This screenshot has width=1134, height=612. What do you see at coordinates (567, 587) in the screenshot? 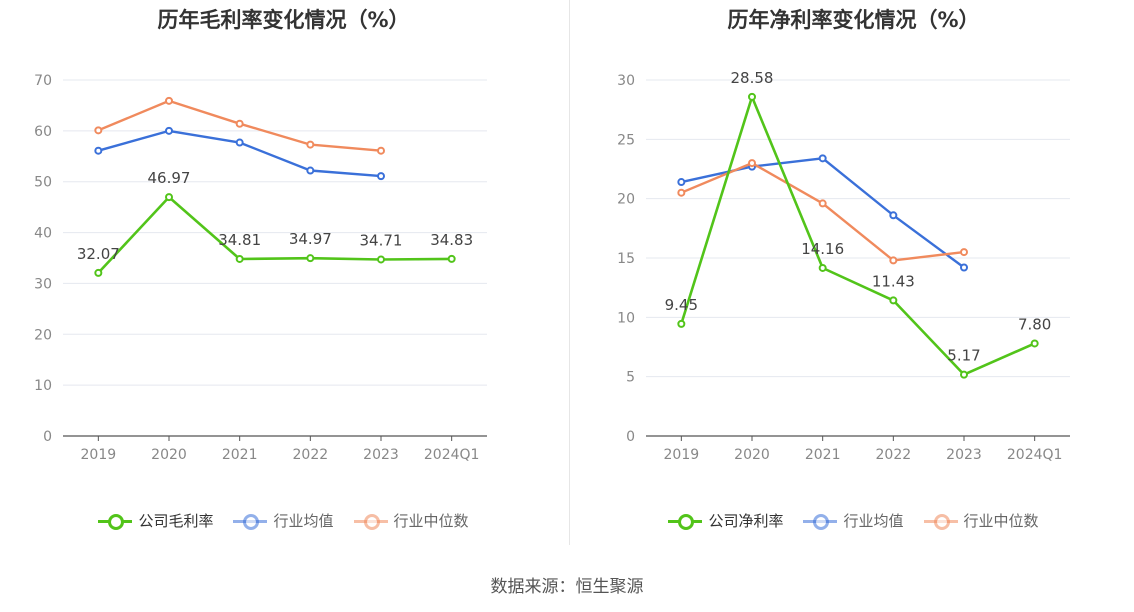
I see `data-source-note: 数据来源：恒生聚源` at bounding box center [567, 587].